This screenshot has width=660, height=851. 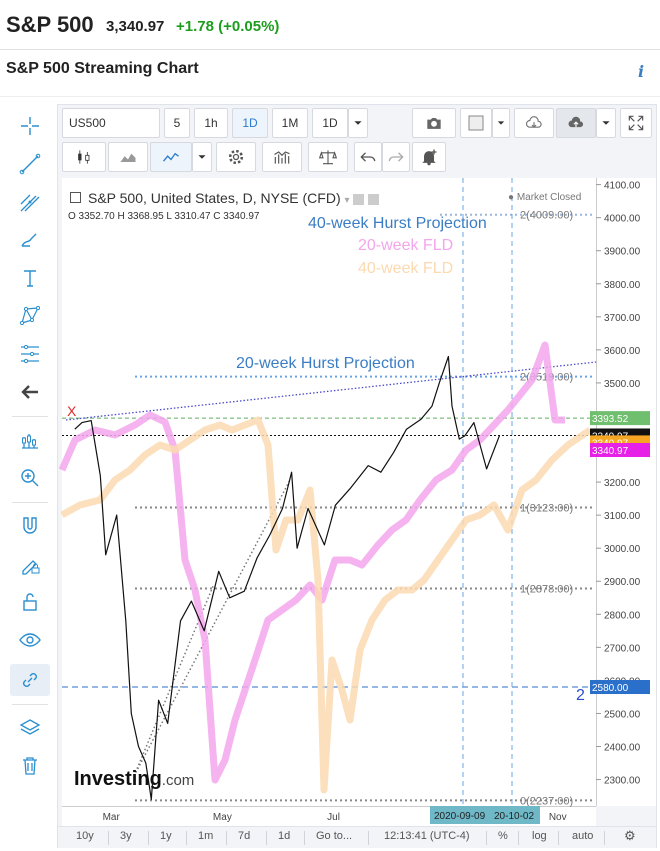 What do you see at coordinates (434, 123) in the screenshot?
I see `camera-icon` at bounding box center [434, 123].